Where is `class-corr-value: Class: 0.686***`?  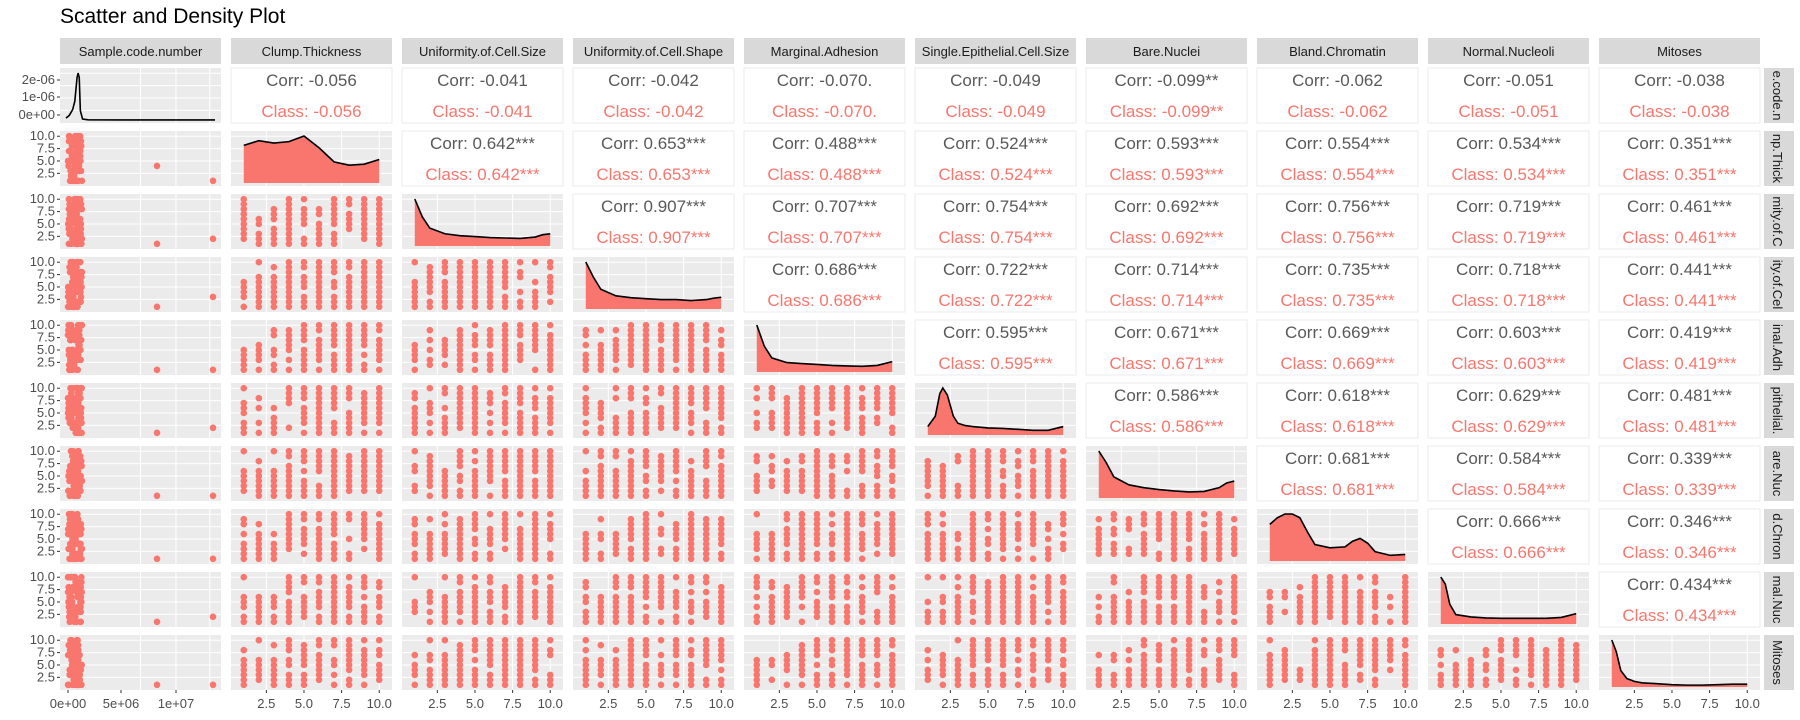 class-corr-value: Class: 0.686*** is located at coordinates (824, 300).